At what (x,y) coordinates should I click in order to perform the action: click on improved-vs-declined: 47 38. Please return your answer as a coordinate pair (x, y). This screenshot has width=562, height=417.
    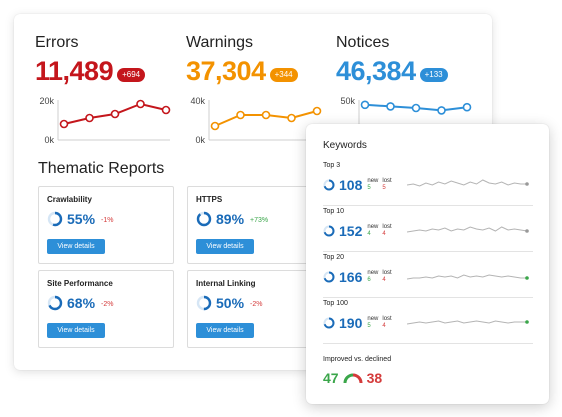
    Looking at the image, I should click on (352, 378).